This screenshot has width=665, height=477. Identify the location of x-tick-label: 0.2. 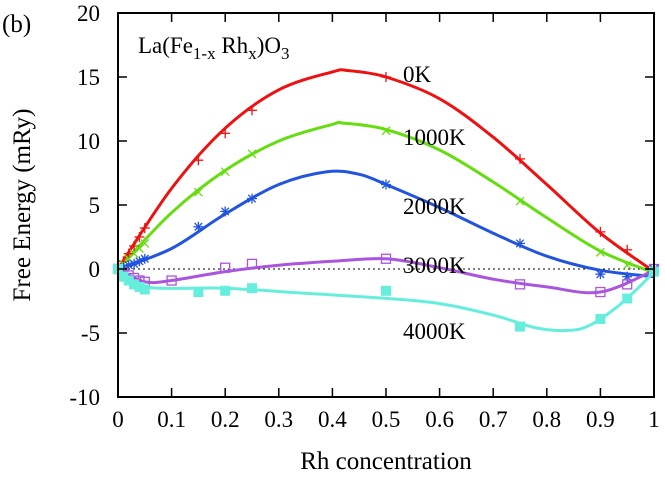
(225, 419).